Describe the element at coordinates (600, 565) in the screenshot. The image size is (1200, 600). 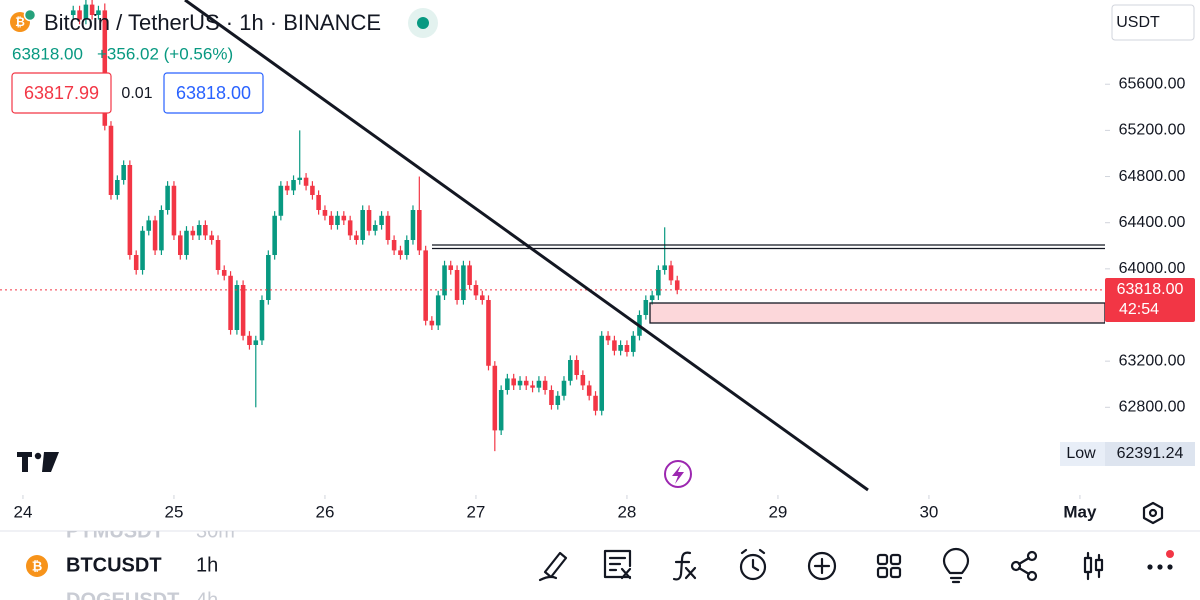
I see `bottom-bar-bg` at that location.